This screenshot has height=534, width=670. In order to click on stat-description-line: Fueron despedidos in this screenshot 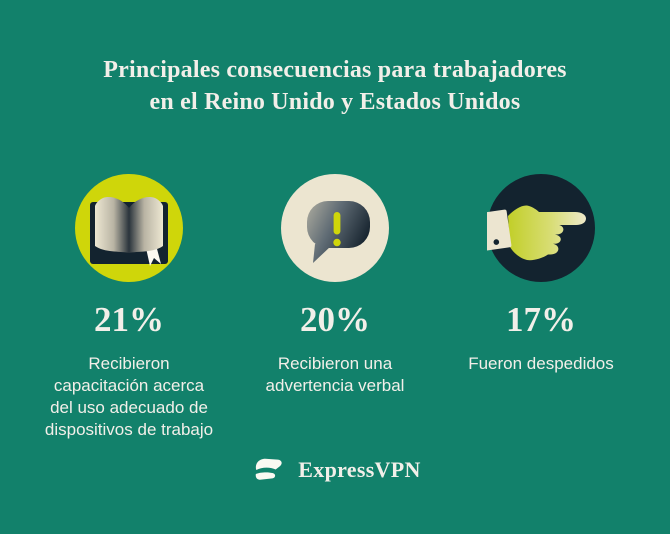, I will do `click(541, 363)`.